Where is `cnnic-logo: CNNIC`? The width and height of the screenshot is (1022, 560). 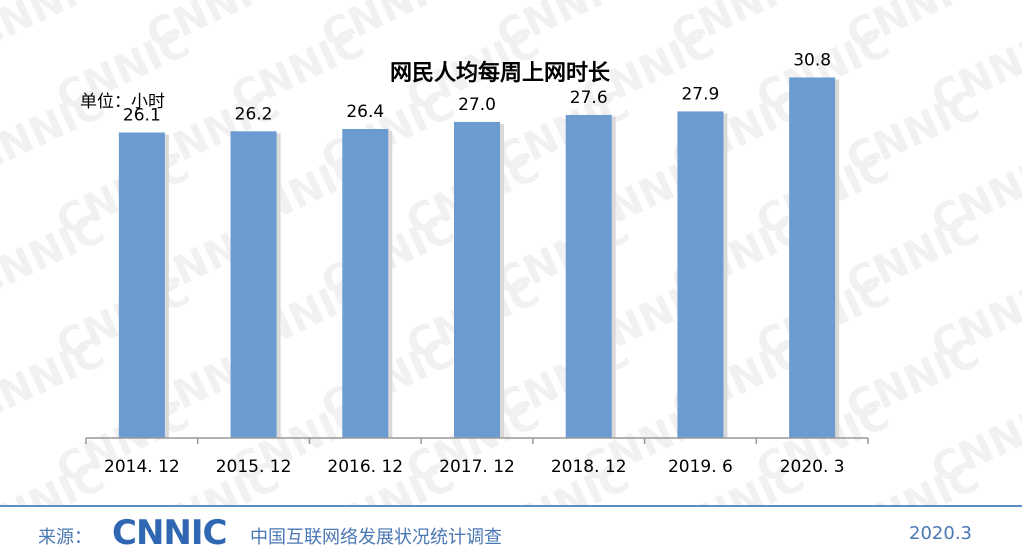
cnnic-logo: CNNIC is located at coordinates (169, 533).